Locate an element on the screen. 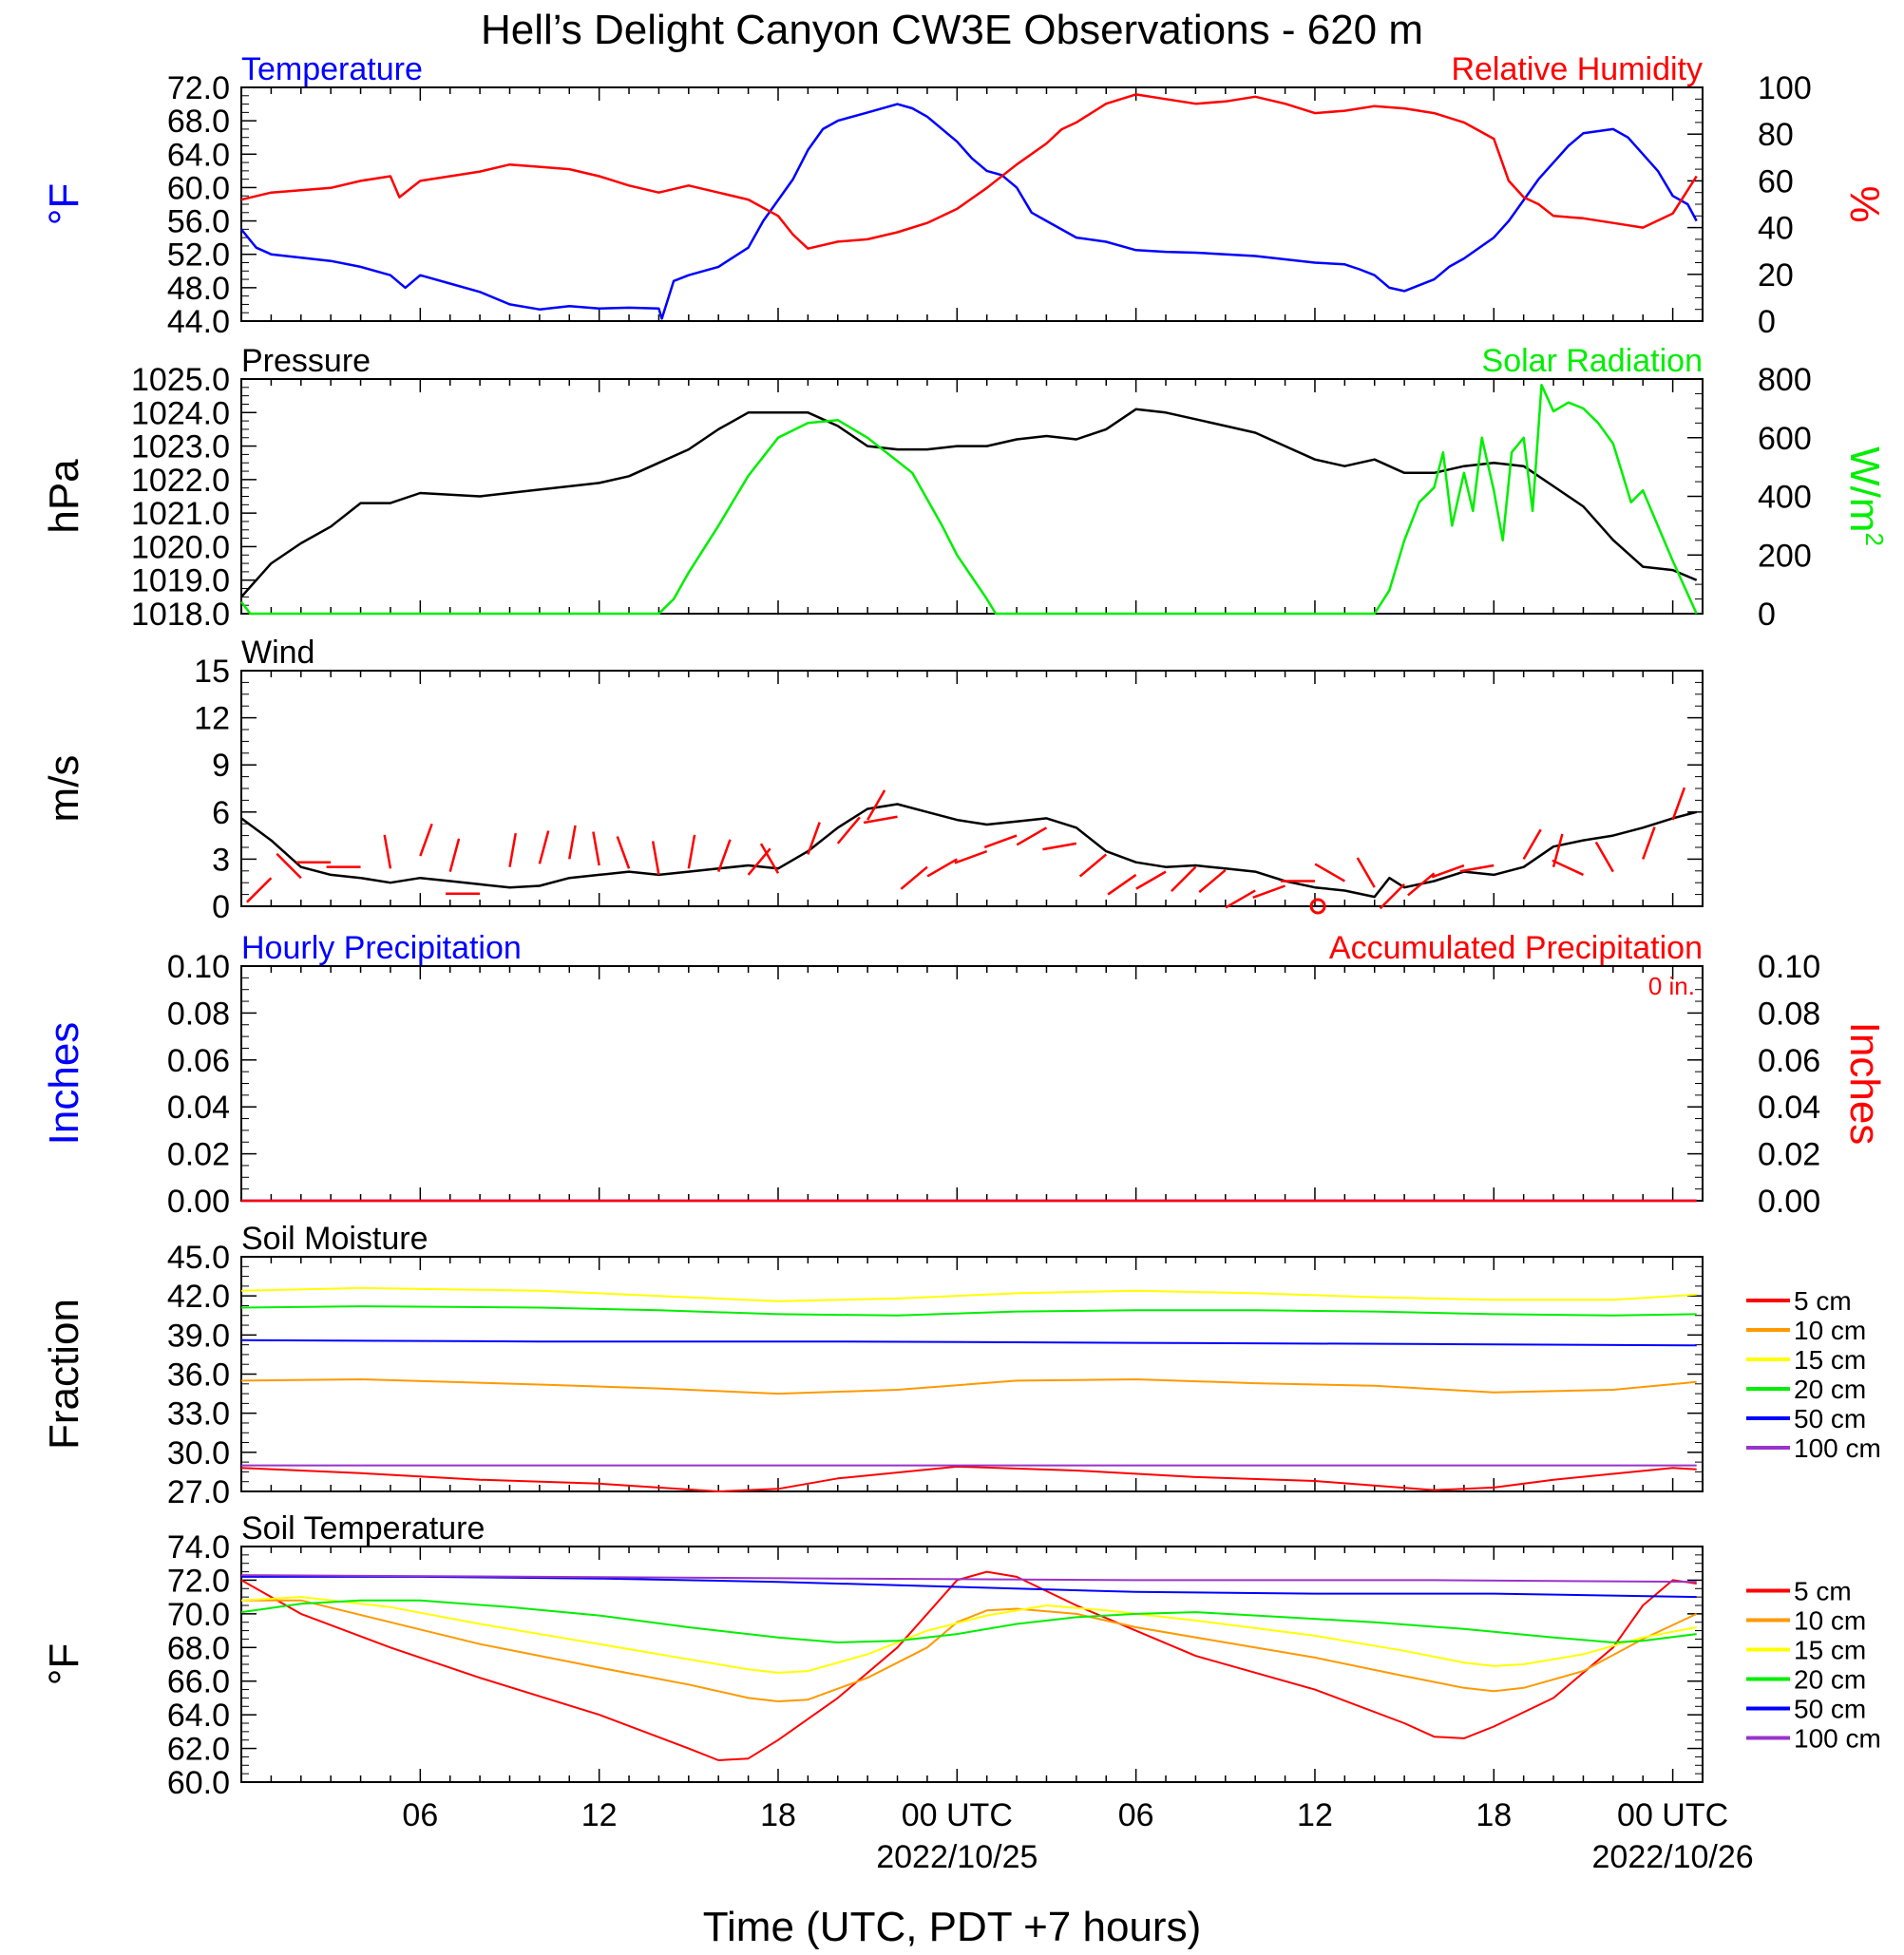  series-line-temperature is located at coordinates (969, 211).